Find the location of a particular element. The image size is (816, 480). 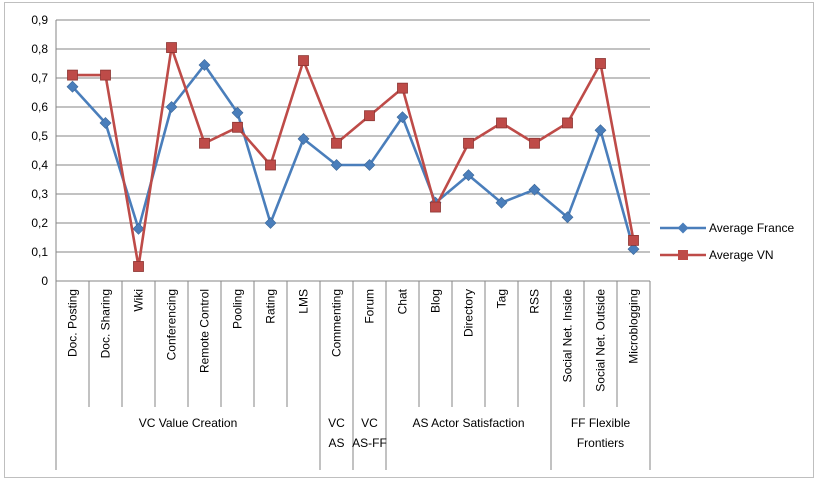

category-label: Forum is located at coordinates (370, 306).